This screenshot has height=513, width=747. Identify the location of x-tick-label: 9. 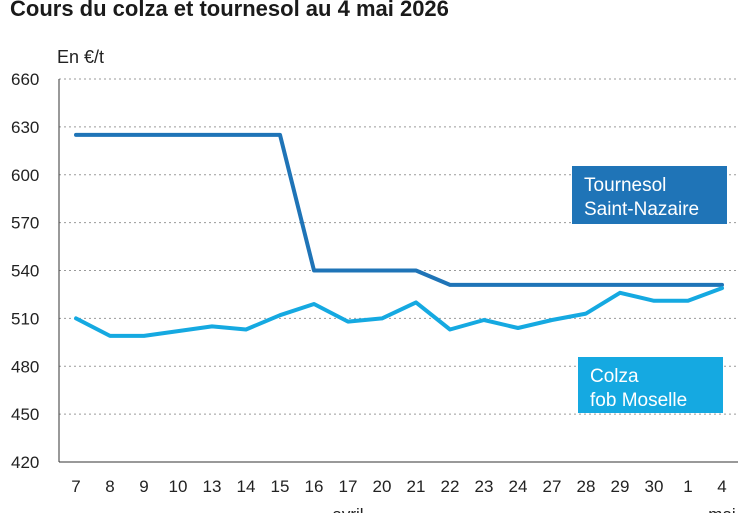
(143, 486).